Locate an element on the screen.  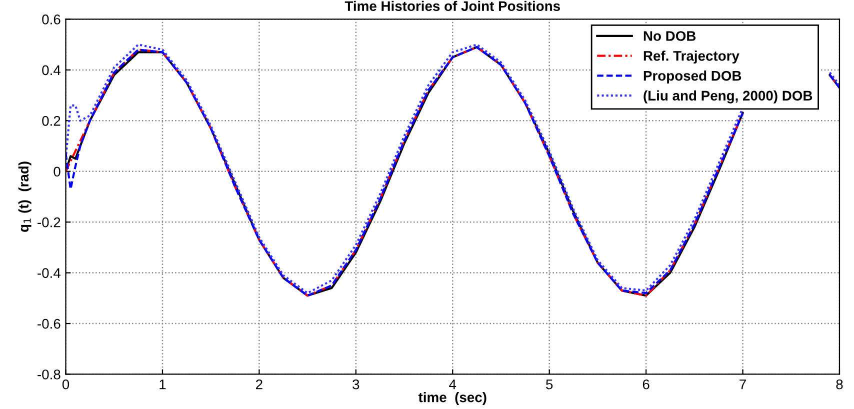
y-tick-label: -0.8 is located at coordinates (49, 375).